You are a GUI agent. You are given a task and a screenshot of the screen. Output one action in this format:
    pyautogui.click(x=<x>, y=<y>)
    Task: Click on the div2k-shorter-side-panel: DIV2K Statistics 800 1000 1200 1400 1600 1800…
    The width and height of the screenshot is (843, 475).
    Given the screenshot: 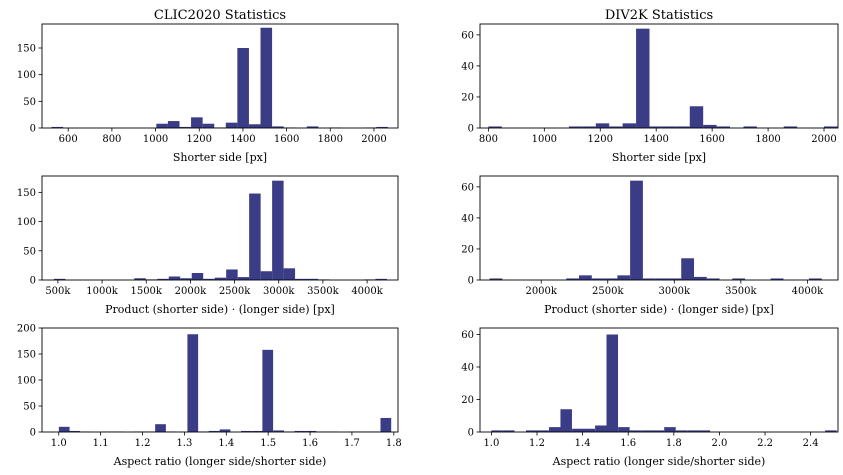 What is the action you would take?
    pyautogui.click(x=650, y=86)
    